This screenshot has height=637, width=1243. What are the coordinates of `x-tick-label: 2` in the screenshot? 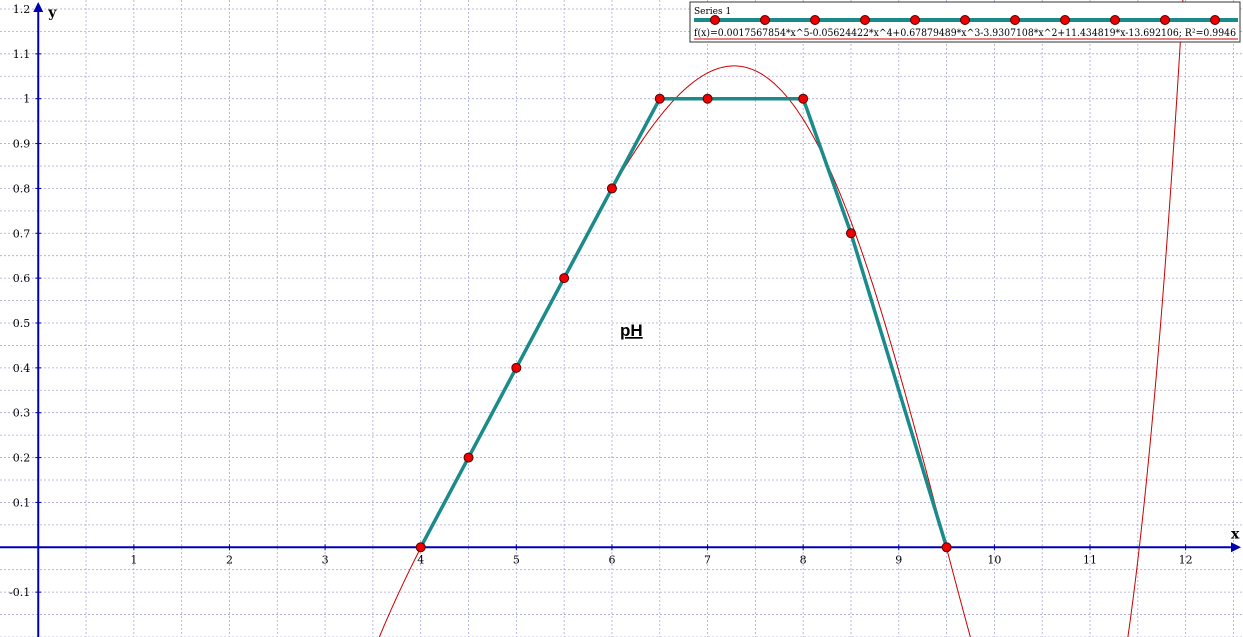 It's located at (229, 559).